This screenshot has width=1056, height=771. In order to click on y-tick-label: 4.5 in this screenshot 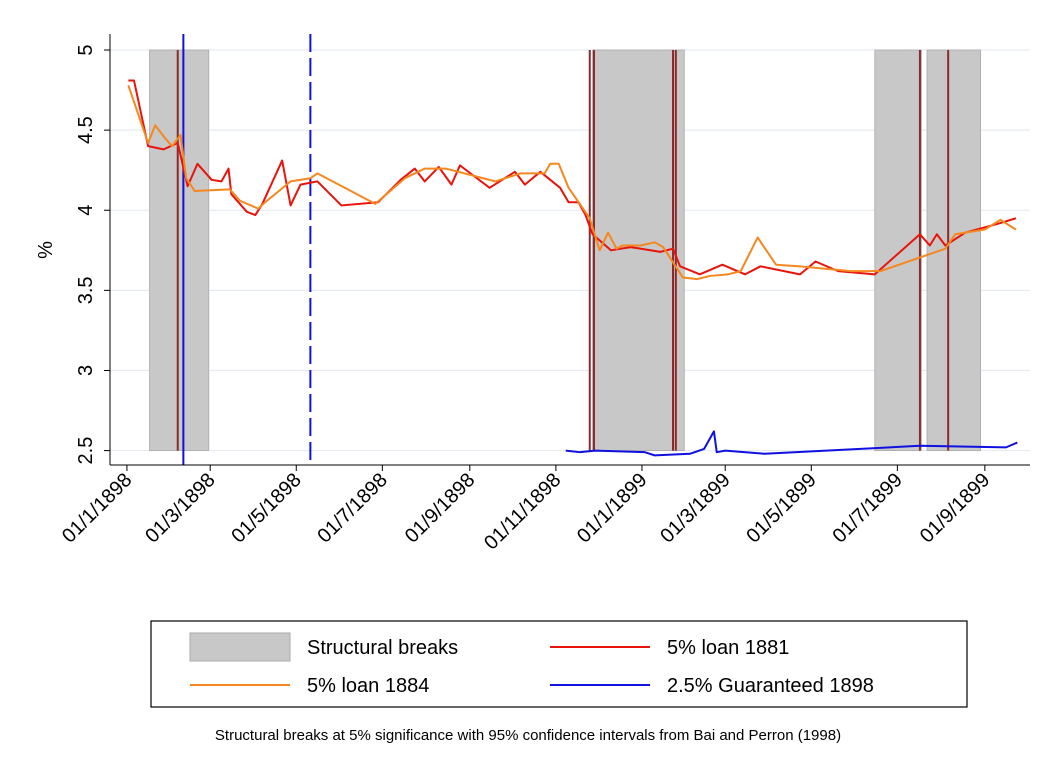, I will do `click(86, 130)`.